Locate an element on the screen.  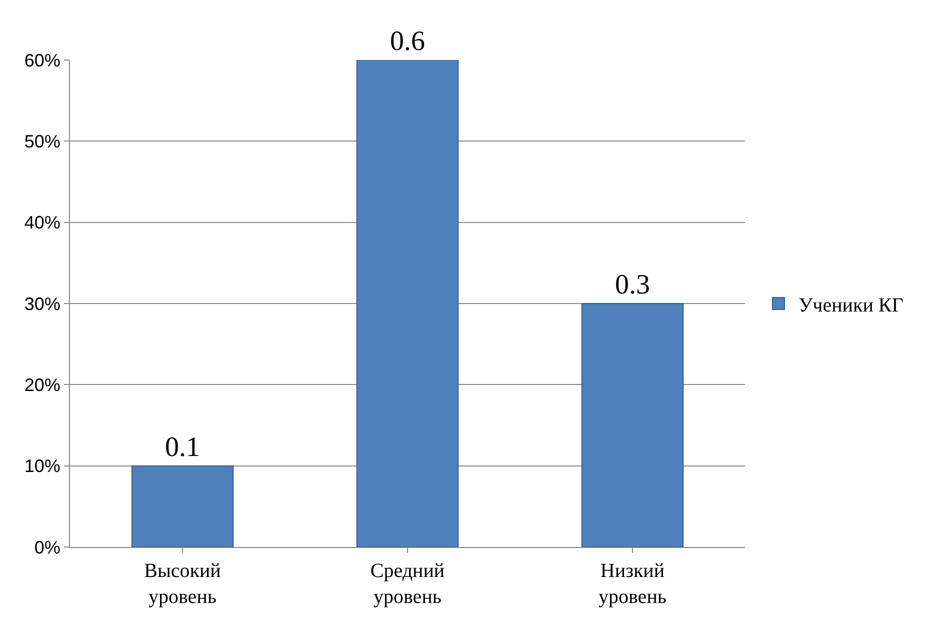
legend-label: Ученики КГ is located at coordinates (851, 305).